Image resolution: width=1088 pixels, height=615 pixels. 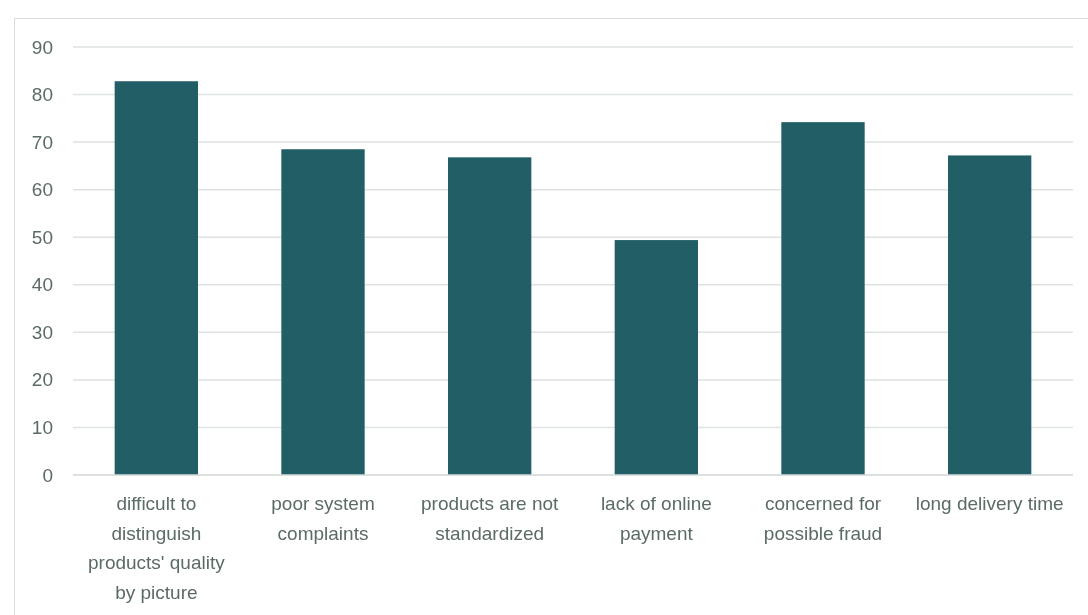 I want to click on x-tick-label: poor system complaints, so click(x=323, y=518).